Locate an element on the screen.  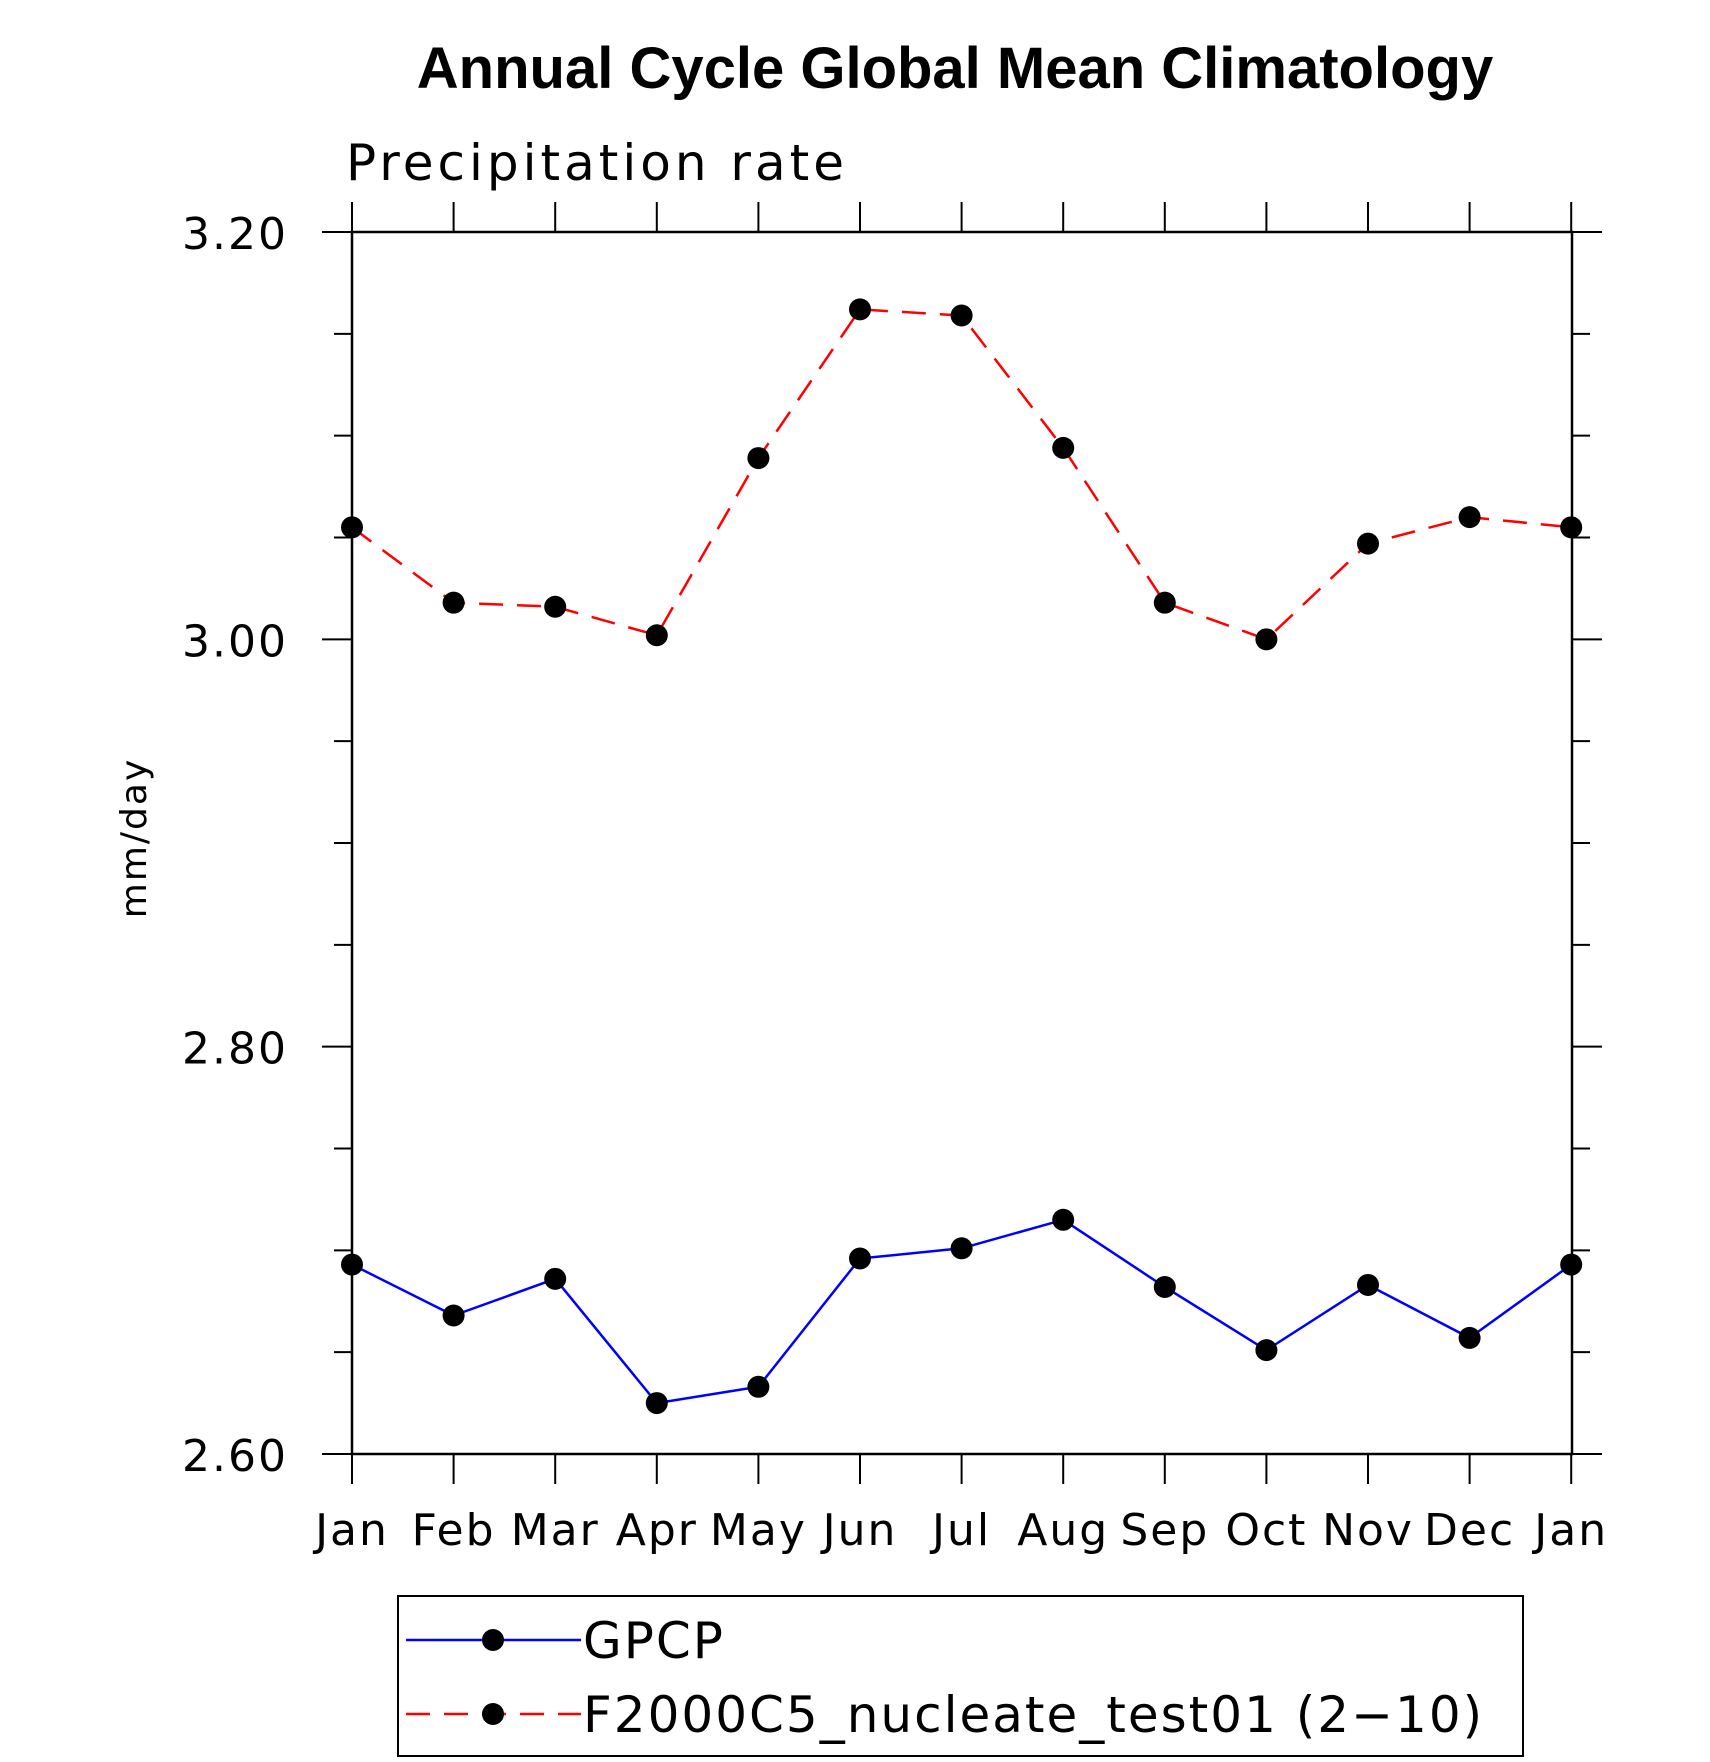
y-tick-label: 3.00 is located at coordinates (235, 641).